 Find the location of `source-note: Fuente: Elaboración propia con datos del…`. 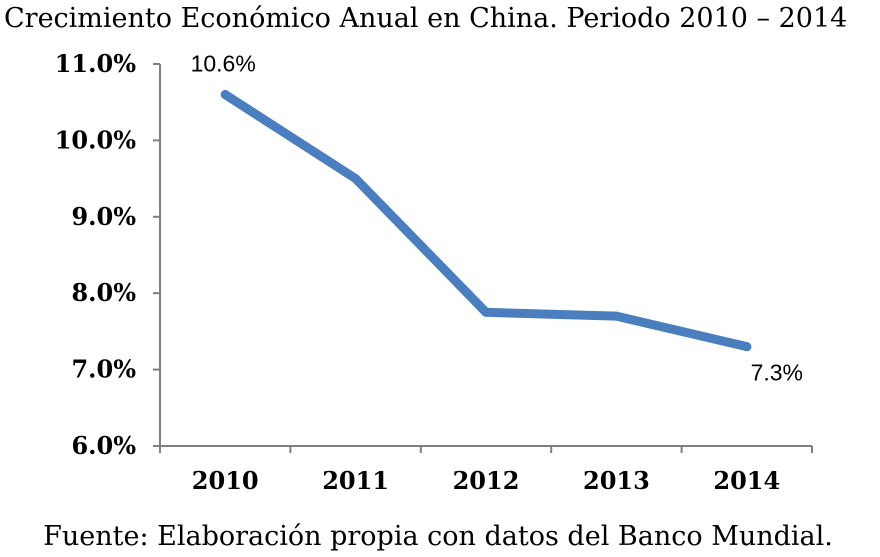

source-note: Fuente: Elaboración propia con datos del… is located at coordinates (438, 536).